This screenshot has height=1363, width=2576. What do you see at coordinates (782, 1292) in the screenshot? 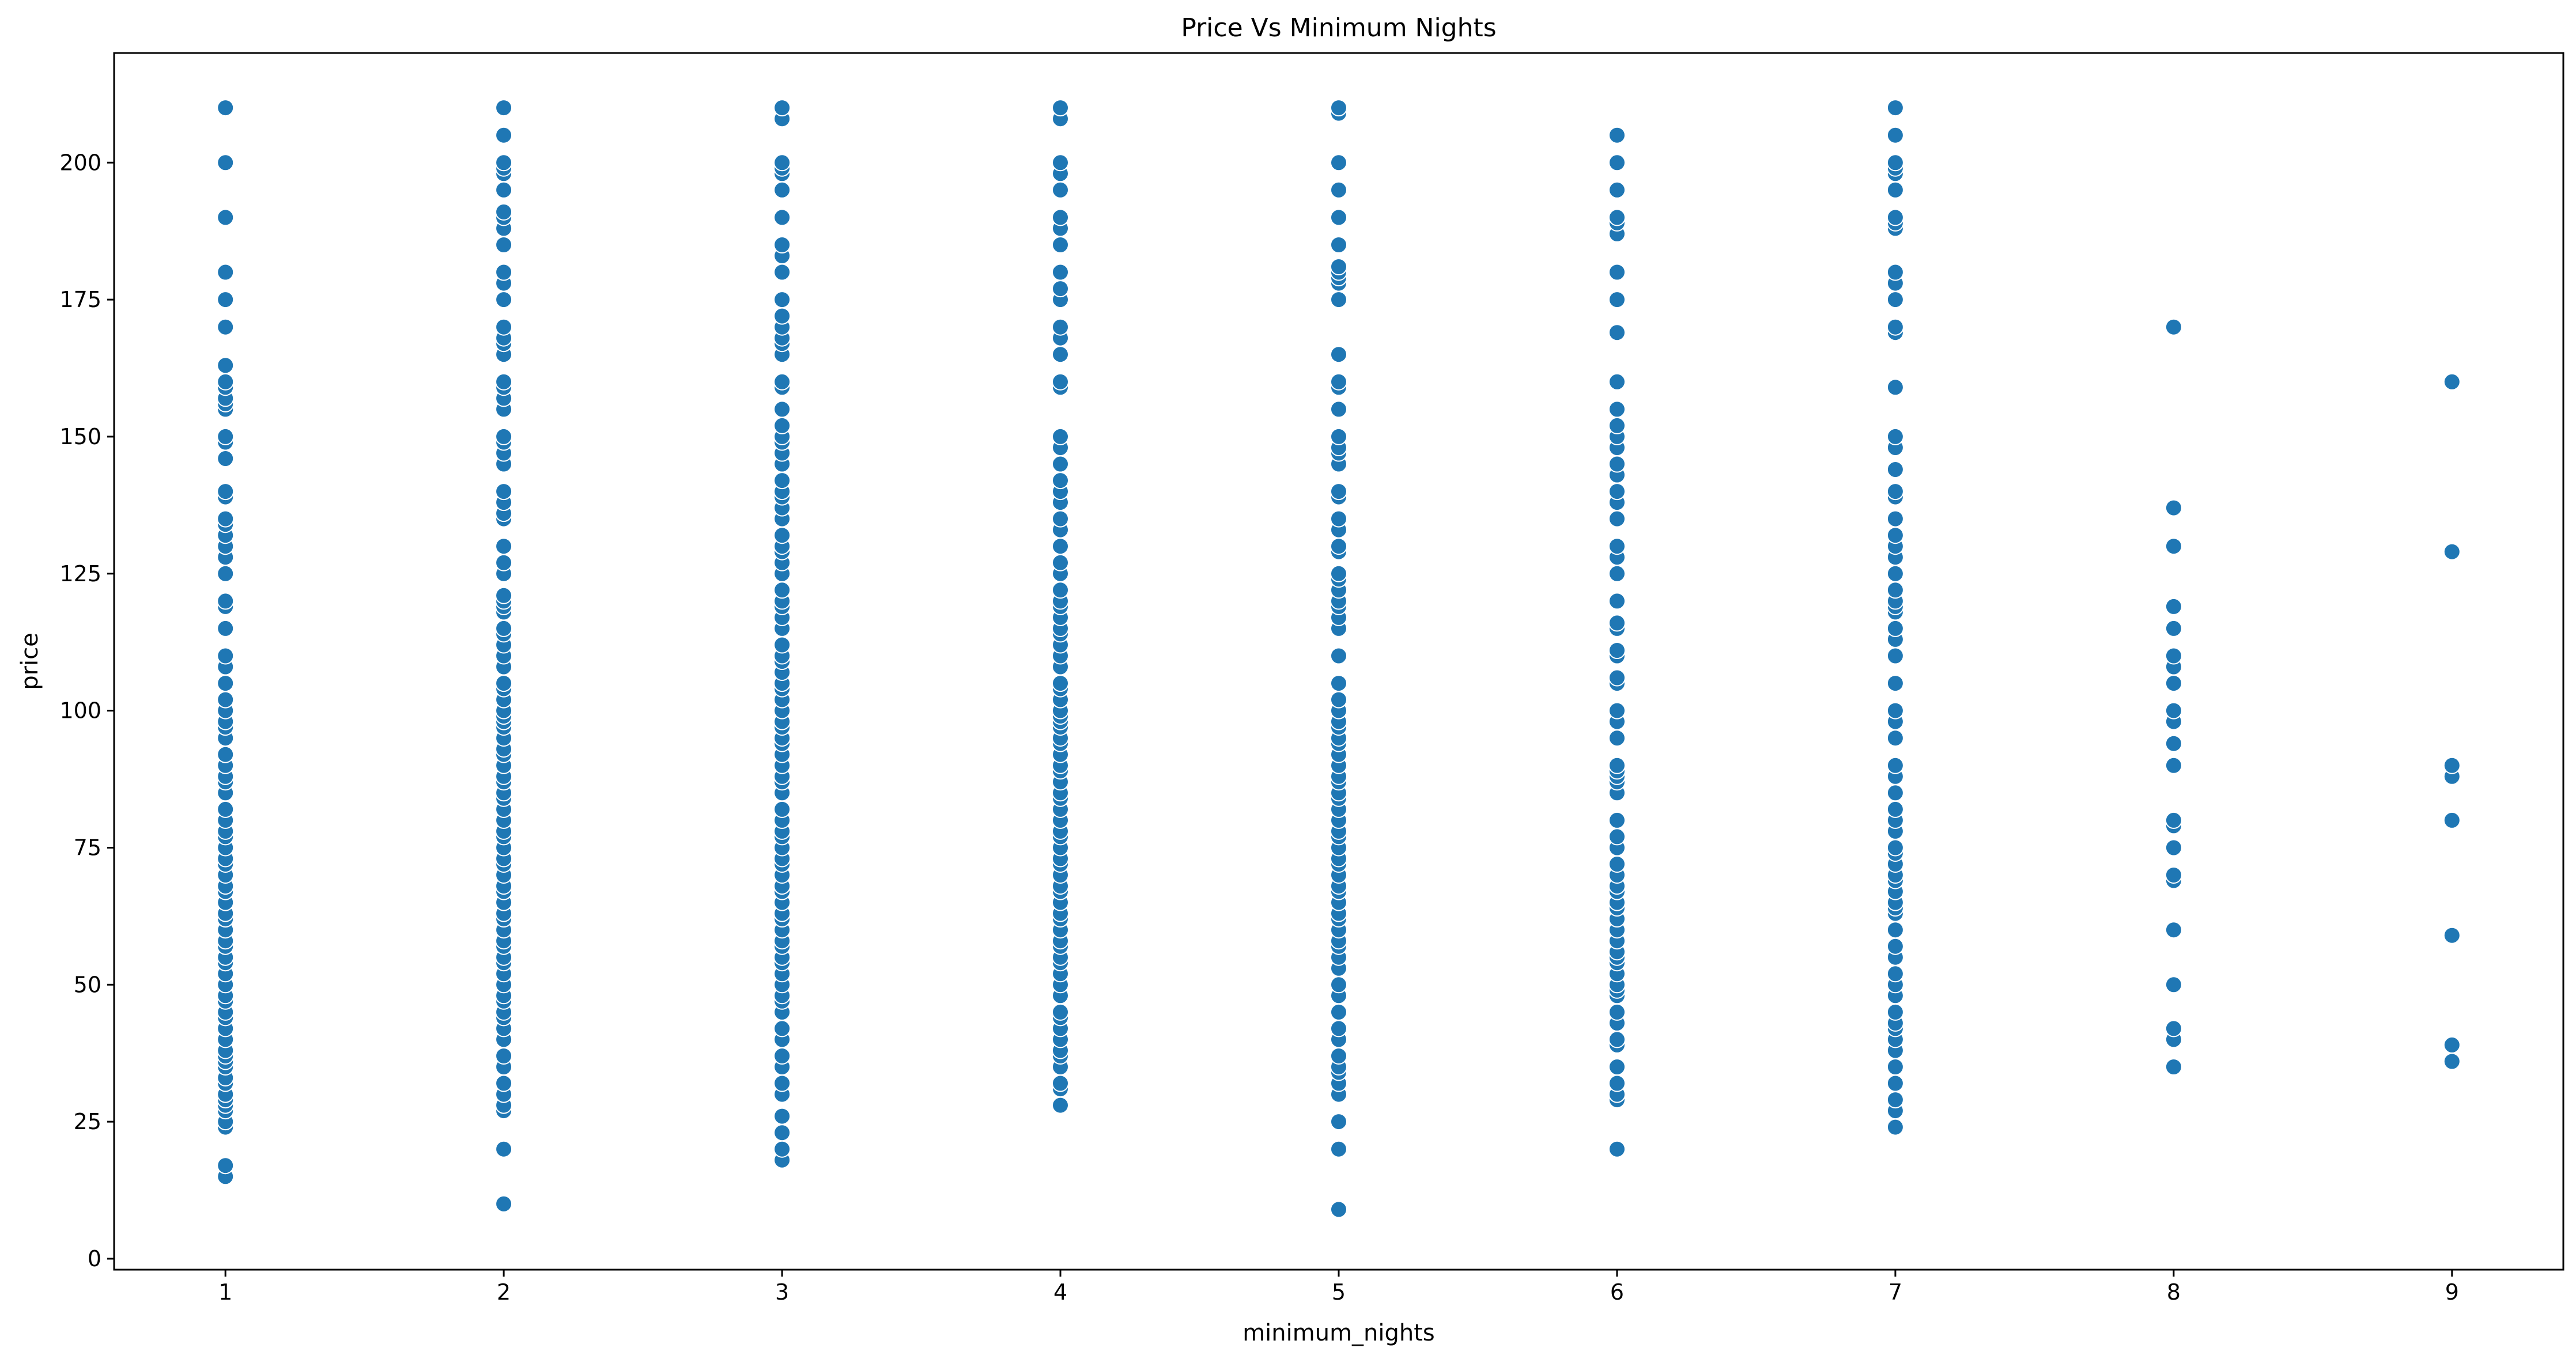
I see `x-tick-label: 3` at bounding box center [782, 1292].